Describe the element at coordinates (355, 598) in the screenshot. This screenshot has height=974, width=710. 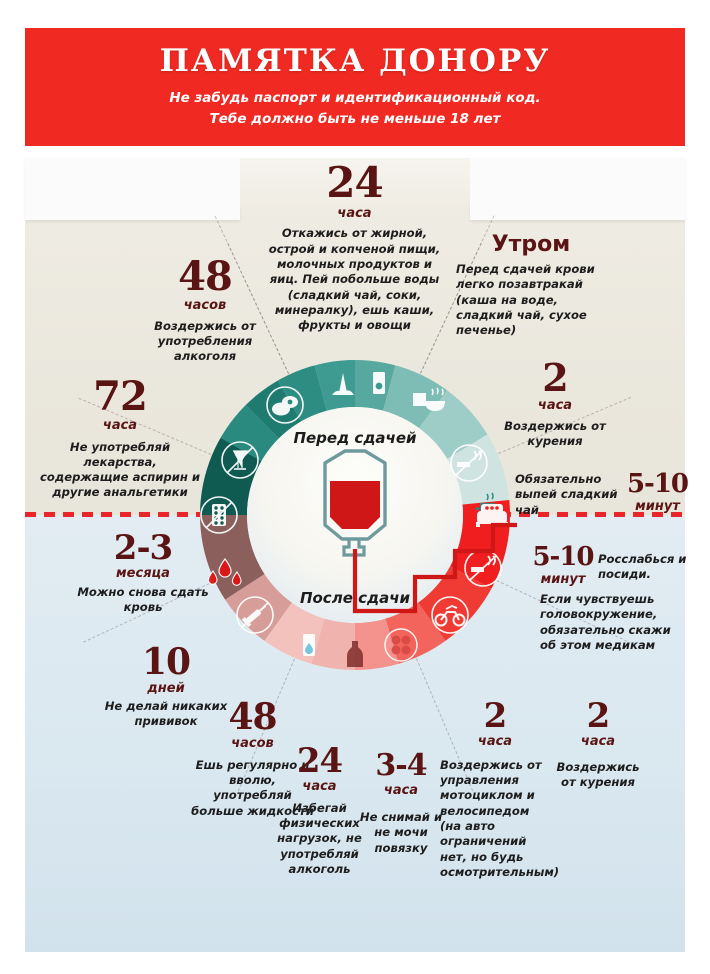
I see `ring-label-after: После сдачи` at that location.